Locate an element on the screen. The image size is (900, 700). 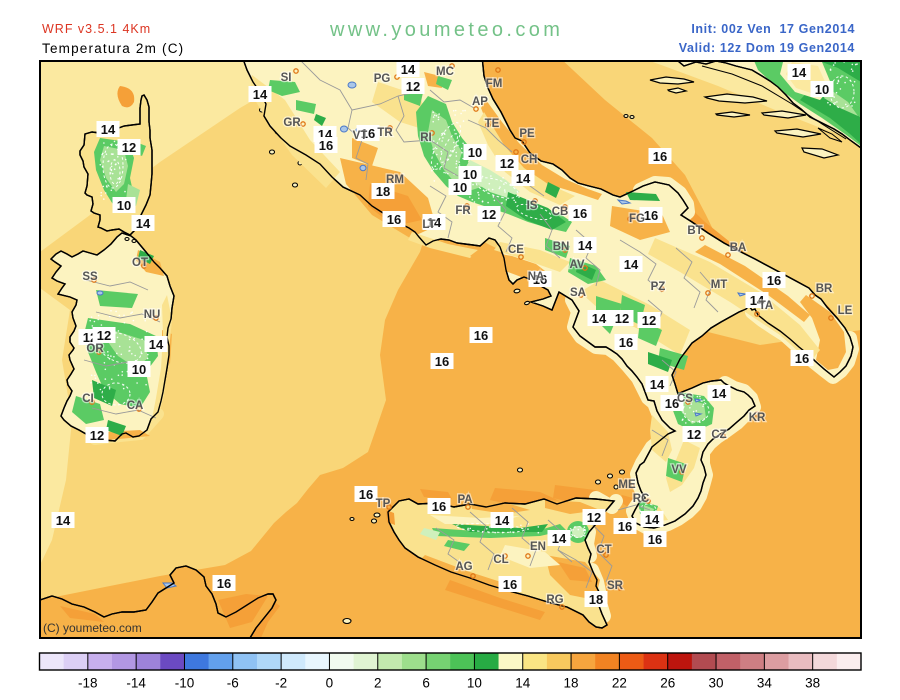
svg-text: CZ is located at coordinates (718, 435).